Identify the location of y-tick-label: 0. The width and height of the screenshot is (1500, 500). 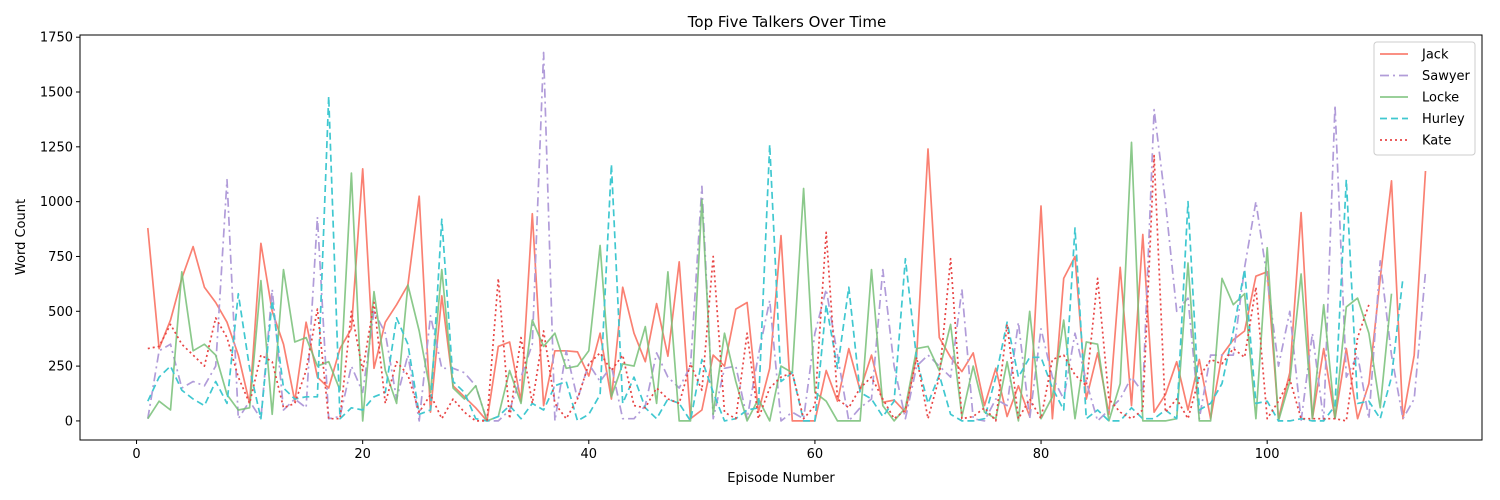
(69, 421).